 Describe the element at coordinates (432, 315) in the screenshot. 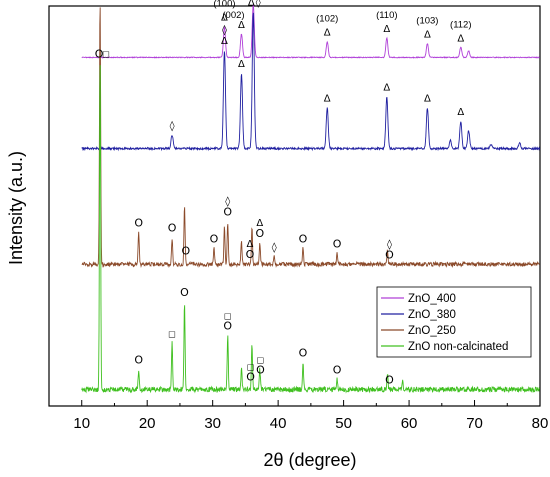

I see `legend-label: ZnO_380` at that location.